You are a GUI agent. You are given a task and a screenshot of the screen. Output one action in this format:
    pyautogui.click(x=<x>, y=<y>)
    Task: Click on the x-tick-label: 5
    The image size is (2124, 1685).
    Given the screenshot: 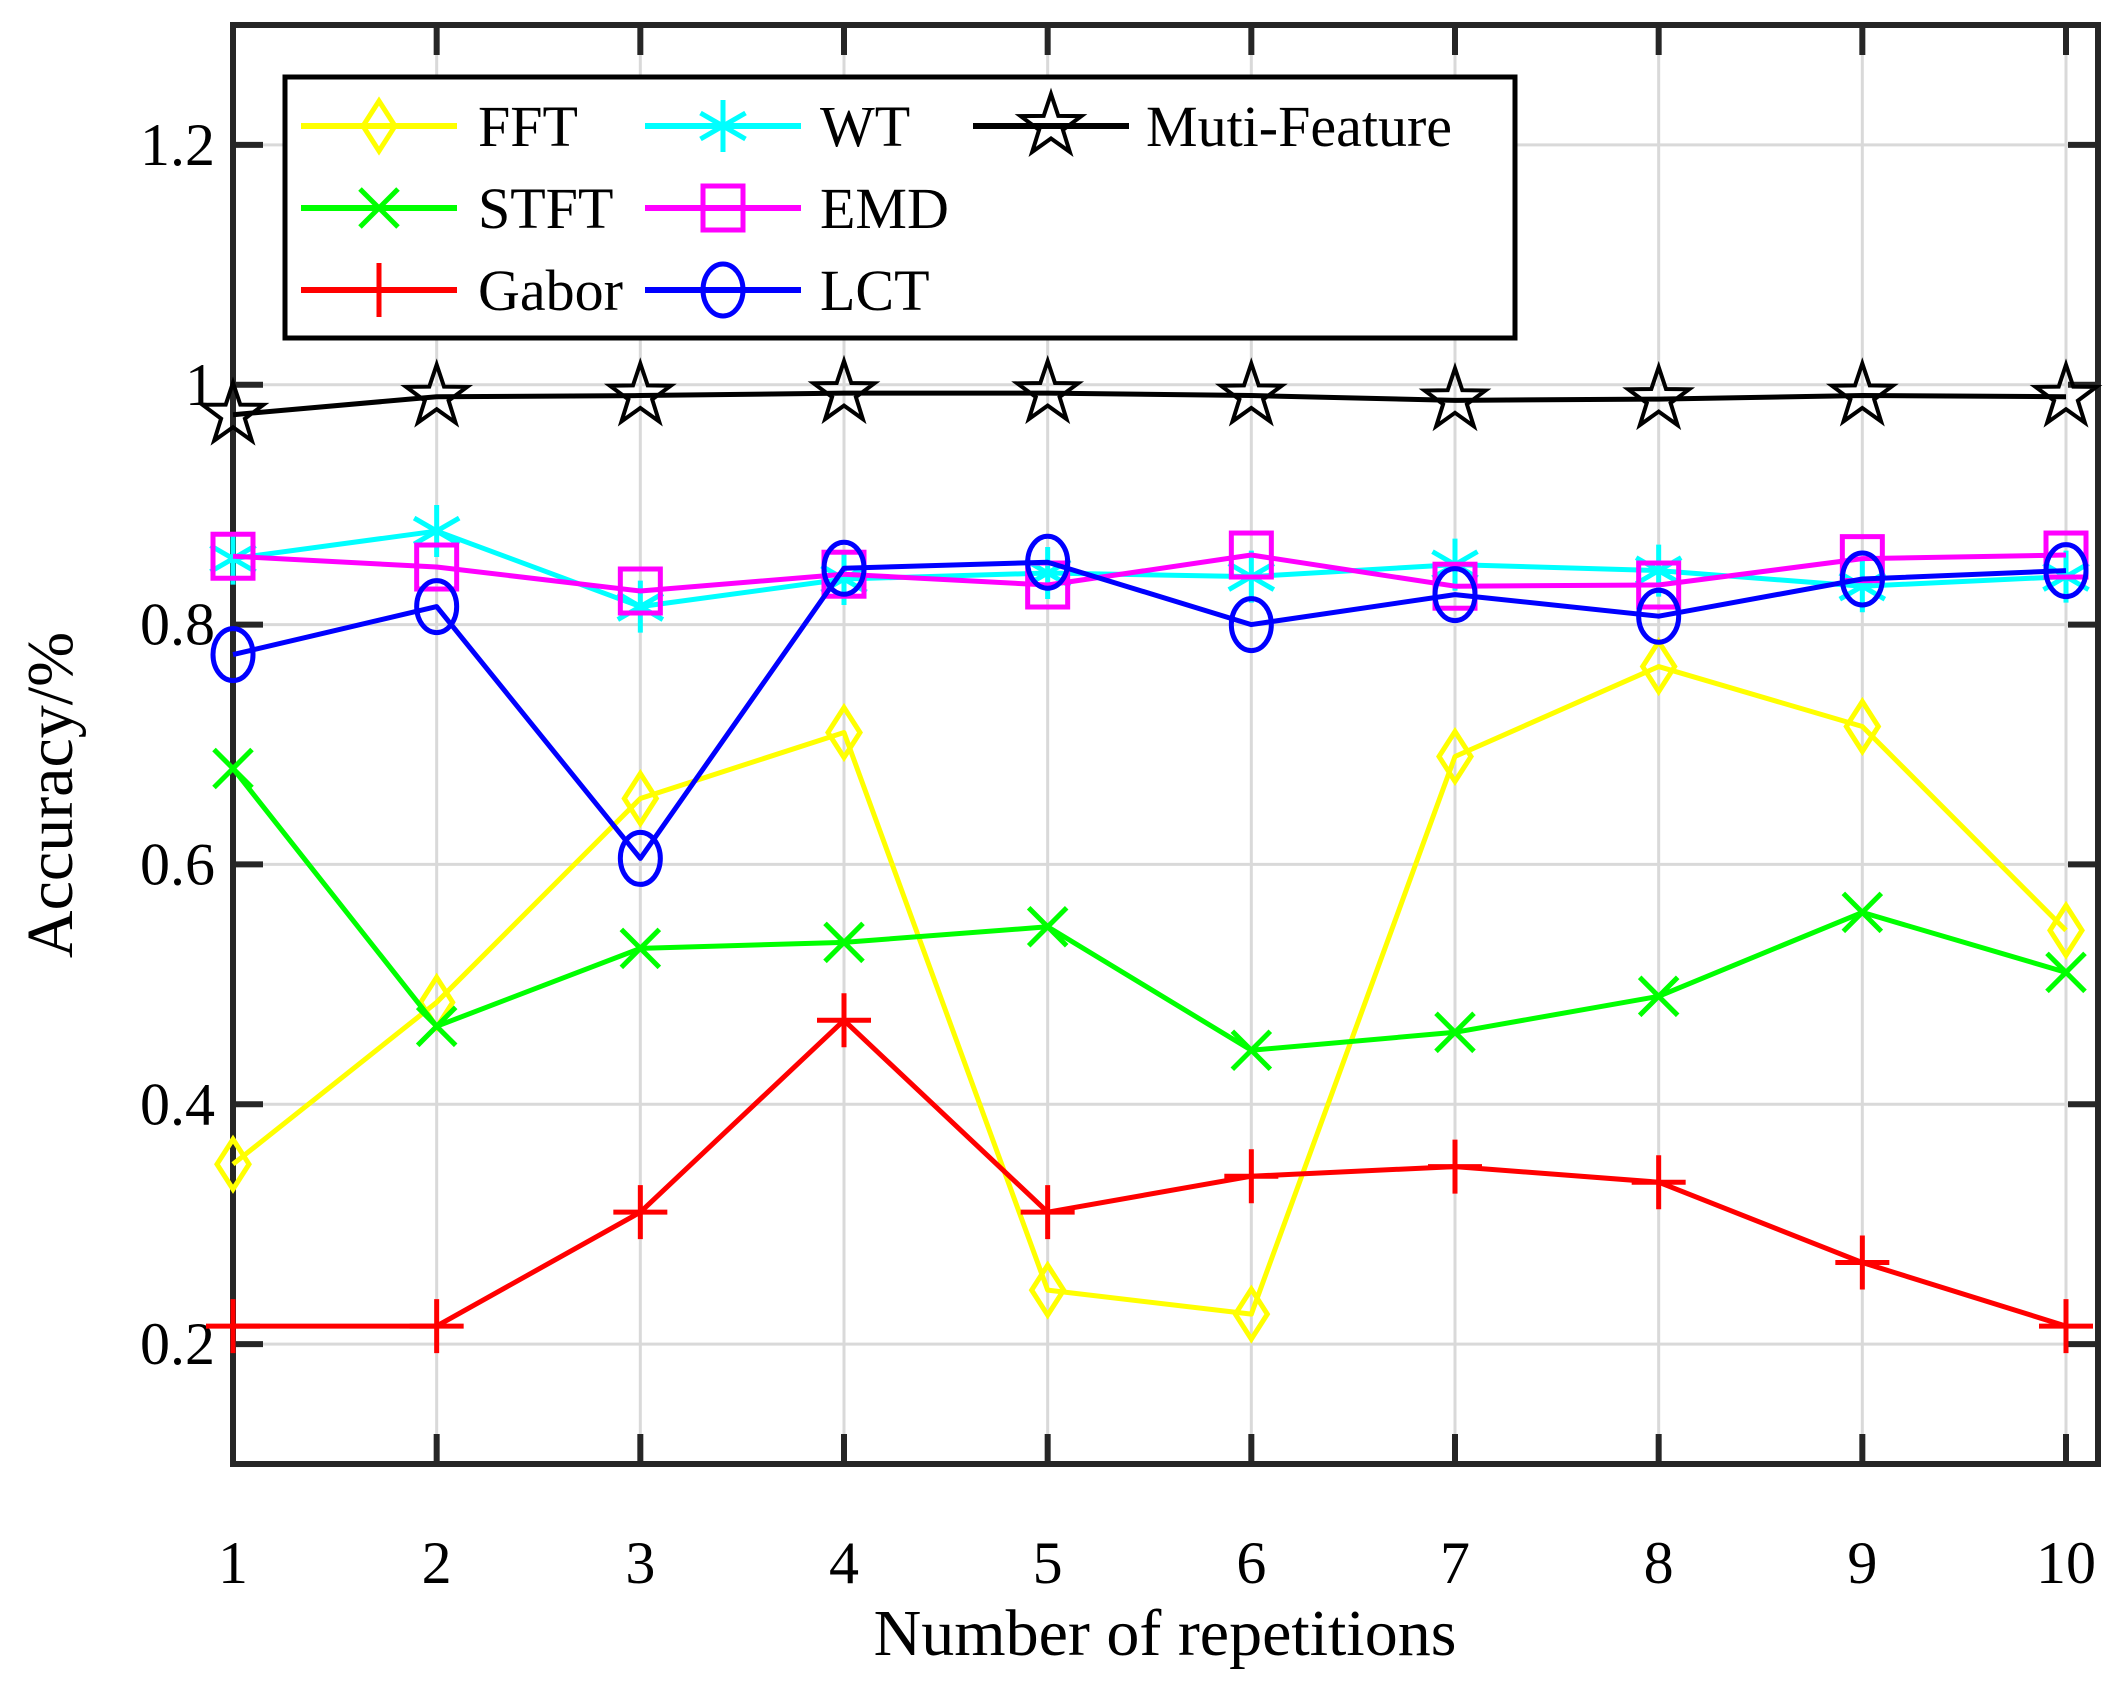 What is the action you would take?
    pyautogui.click(x=1048, y=1563)
    